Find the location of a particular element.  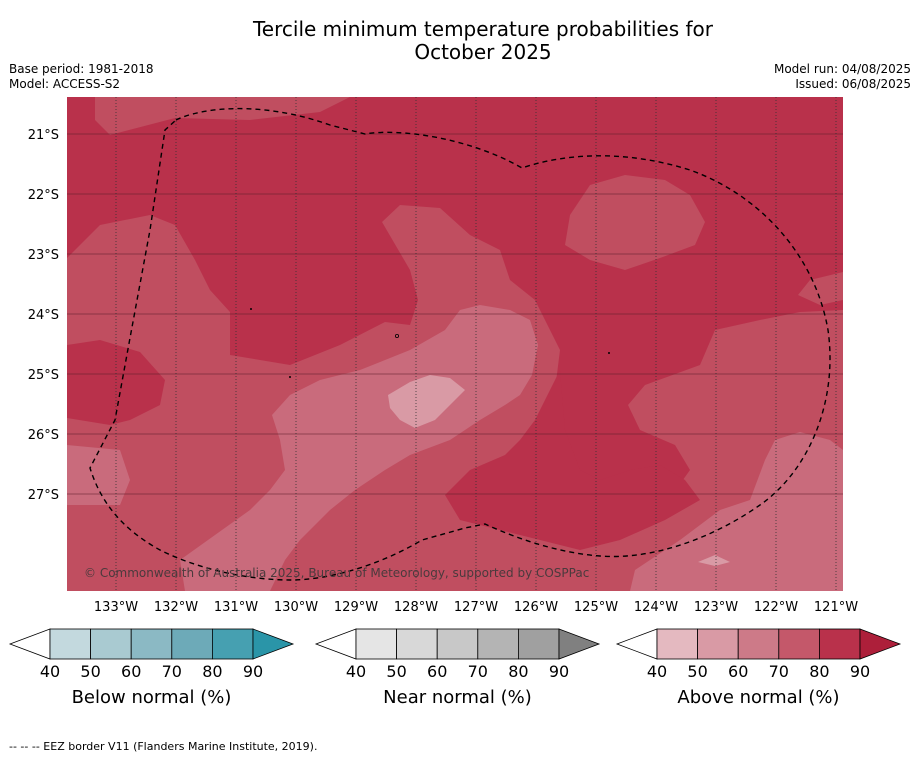

lat-label: 25°S is located at coordinates (43, 375).